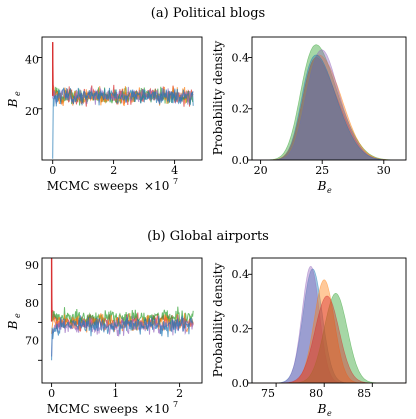 The image size is (416, 419). Describe the element at coordinates (179, 393) in the screenshot. I see `trace-b-xtick-2: 2` at that location.